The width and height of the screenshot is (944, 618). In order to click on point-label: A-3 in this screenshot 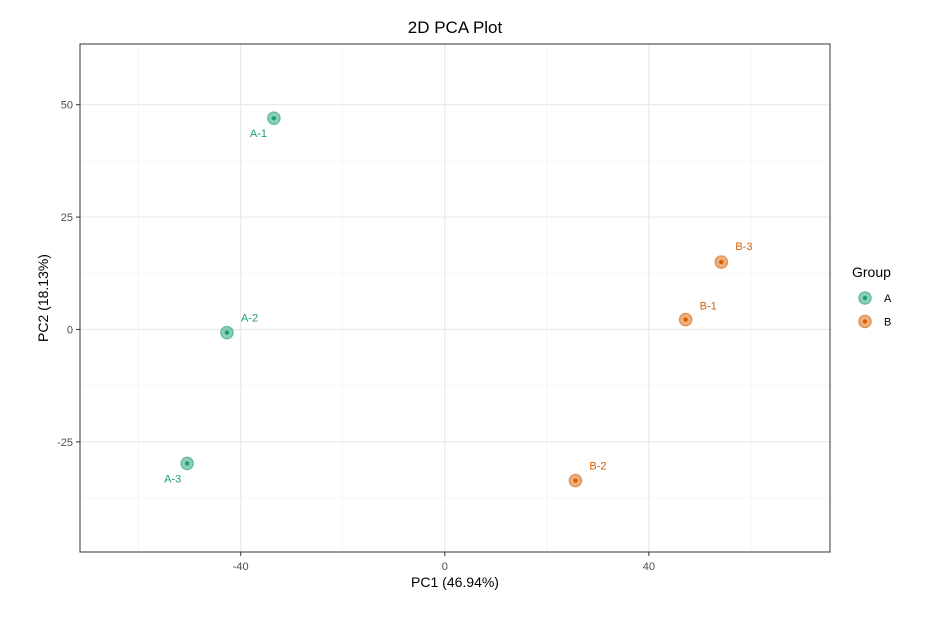, I will do `click(172, 479)`.